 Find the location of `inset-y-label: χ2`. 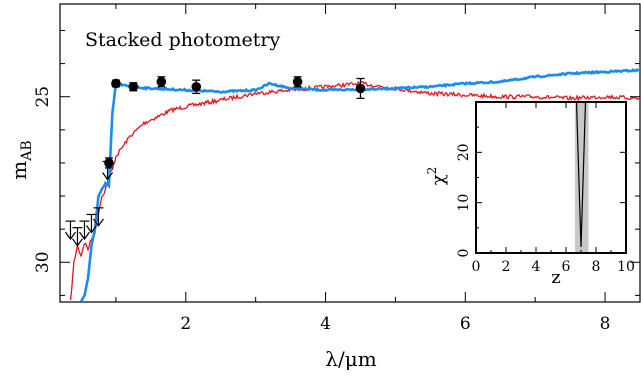

inset-y-label: χ2 is located at coordinates (437, 176).